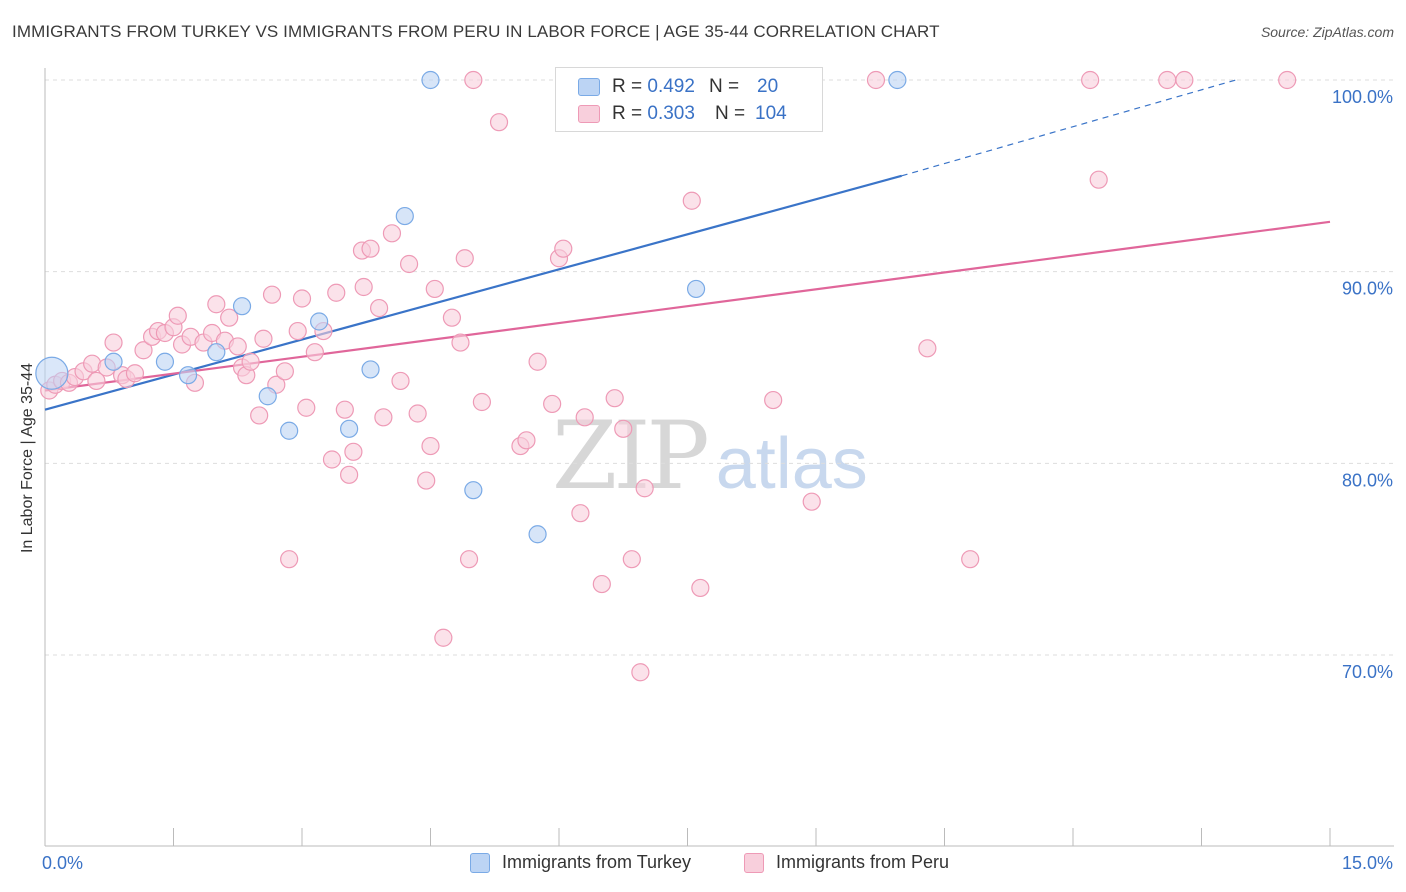 The width and height of the screenshot is (1406, 892). Describe the element at coordinates (1068, 128) in the screenshot. I see `trend-line-turkey-extension` at that location.